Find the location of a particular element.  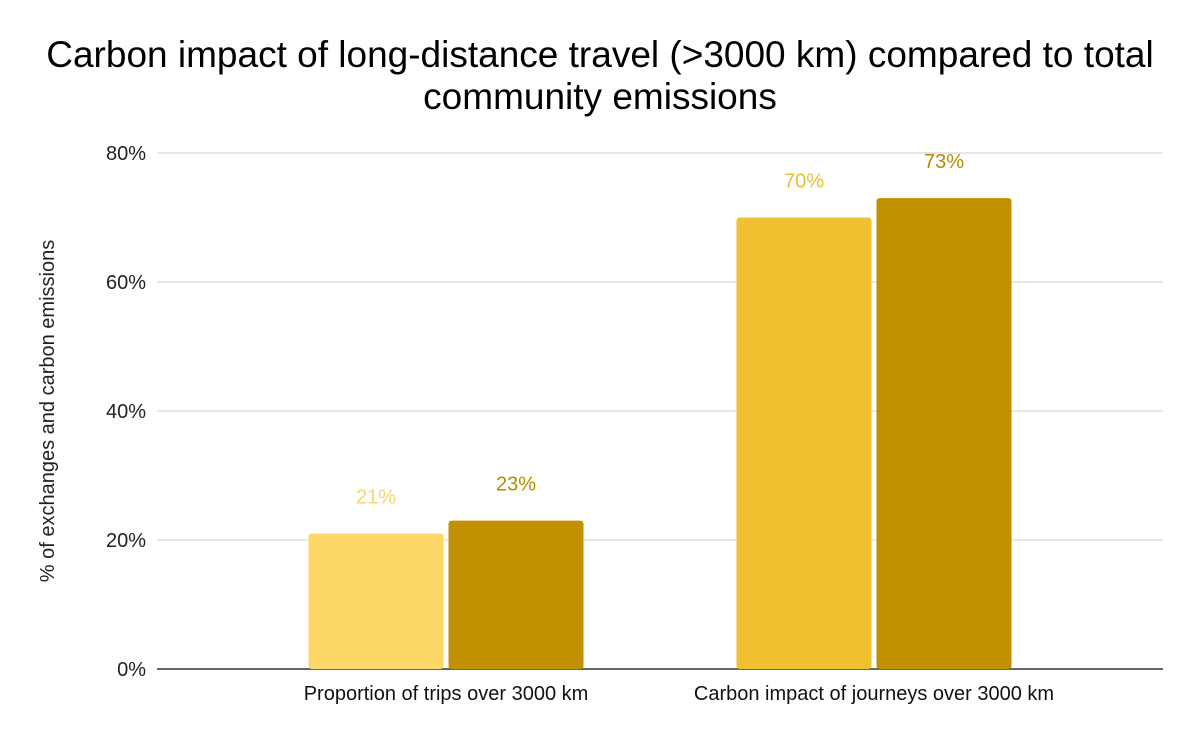

data-label: 70% is located at coordinates (804, 182).